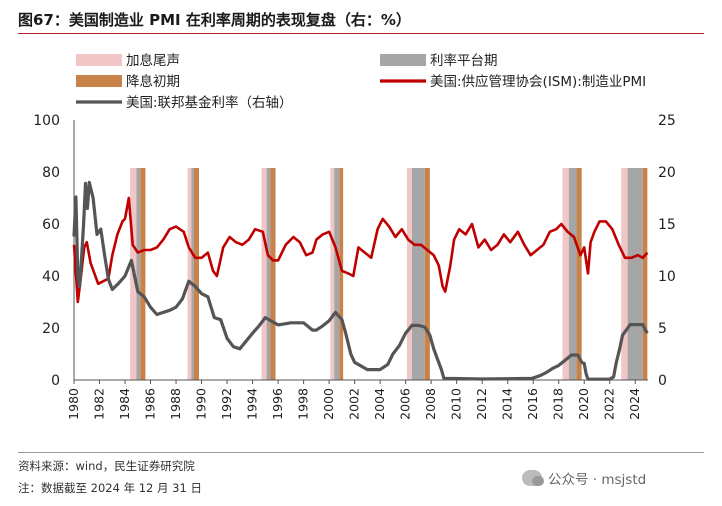 This screenshot has height=506, width=722. What do you see at coordinates (153, 60) in the screenshot?
I see `legend-label-0: 加息尾声` at bounding box center [153, 60].